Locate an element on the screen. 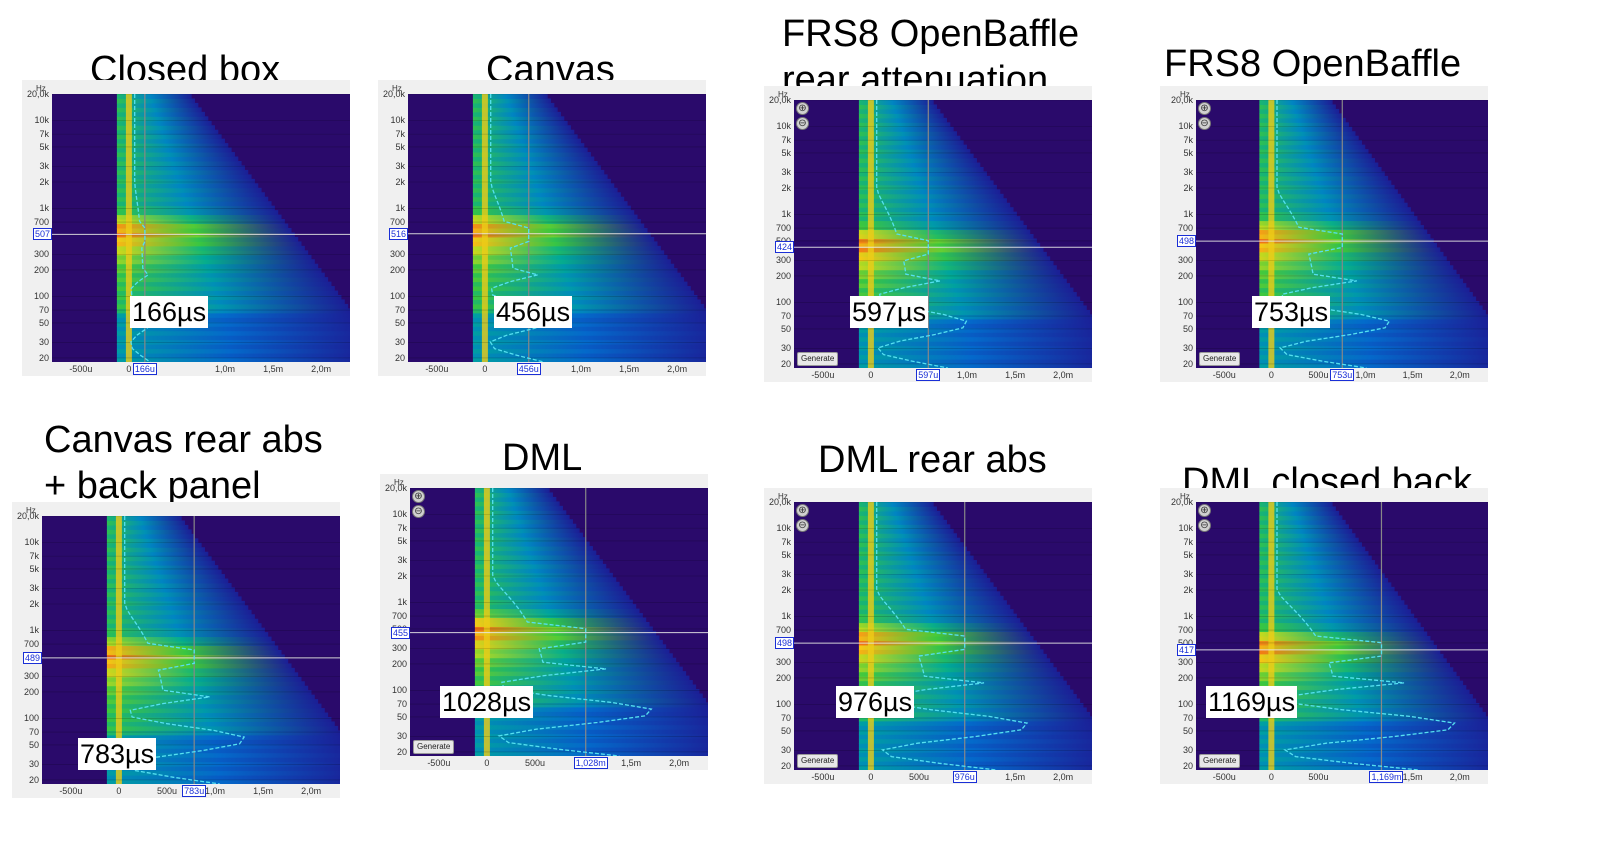 This screenshot has width=1617, height=844. y-tick-label: 50 is located at coordinates (33, 744).